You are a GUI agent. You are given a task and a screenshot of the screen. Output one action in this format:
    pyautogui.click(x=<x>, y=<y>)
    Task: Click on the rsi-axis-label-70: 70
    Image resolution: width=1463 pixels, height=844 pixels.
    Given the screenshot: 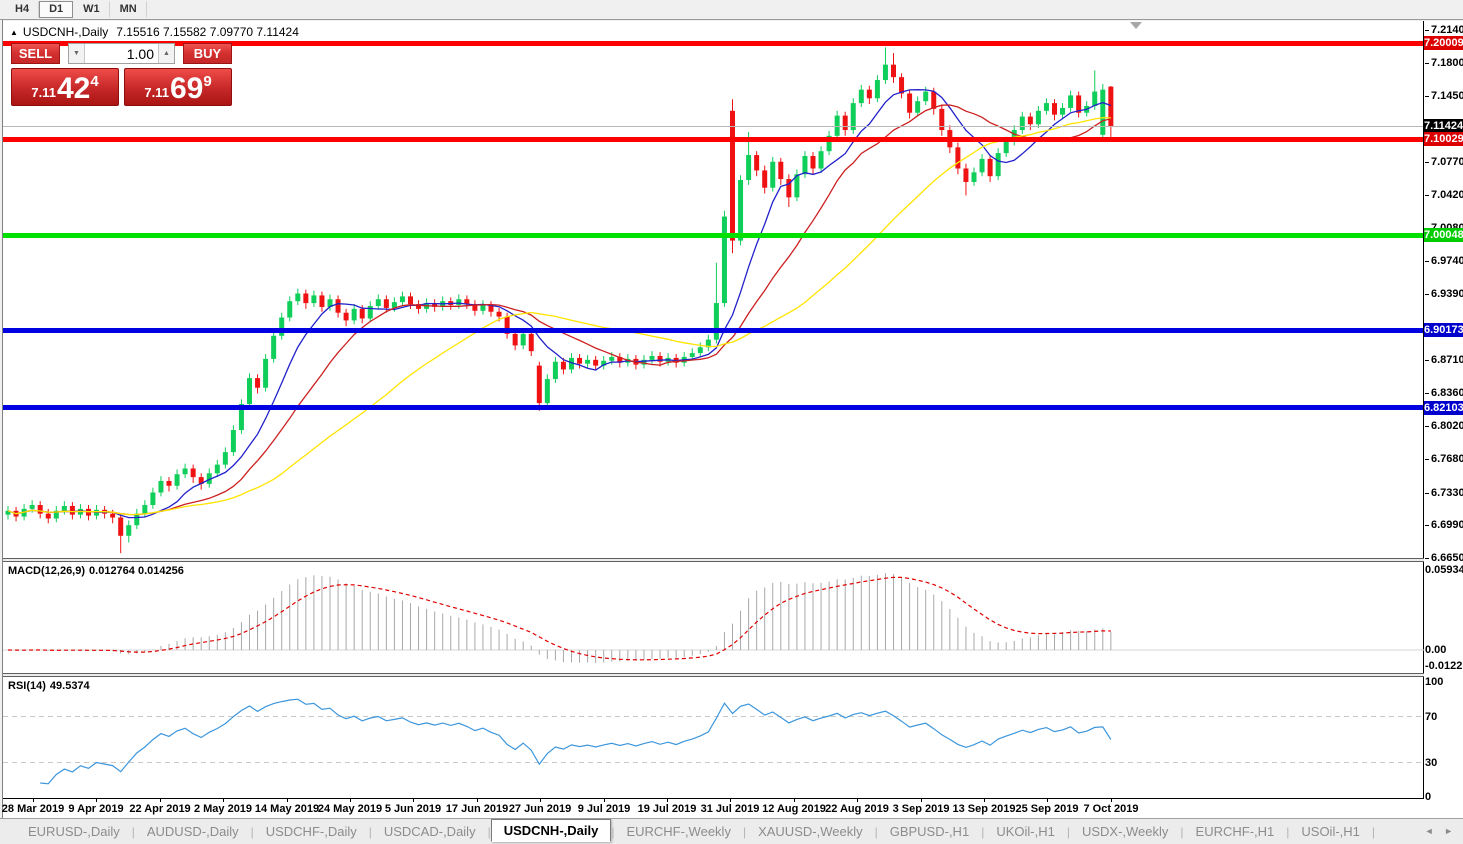 What is the action you would take?
    pyautogui.click(x=1431, y=717)
    